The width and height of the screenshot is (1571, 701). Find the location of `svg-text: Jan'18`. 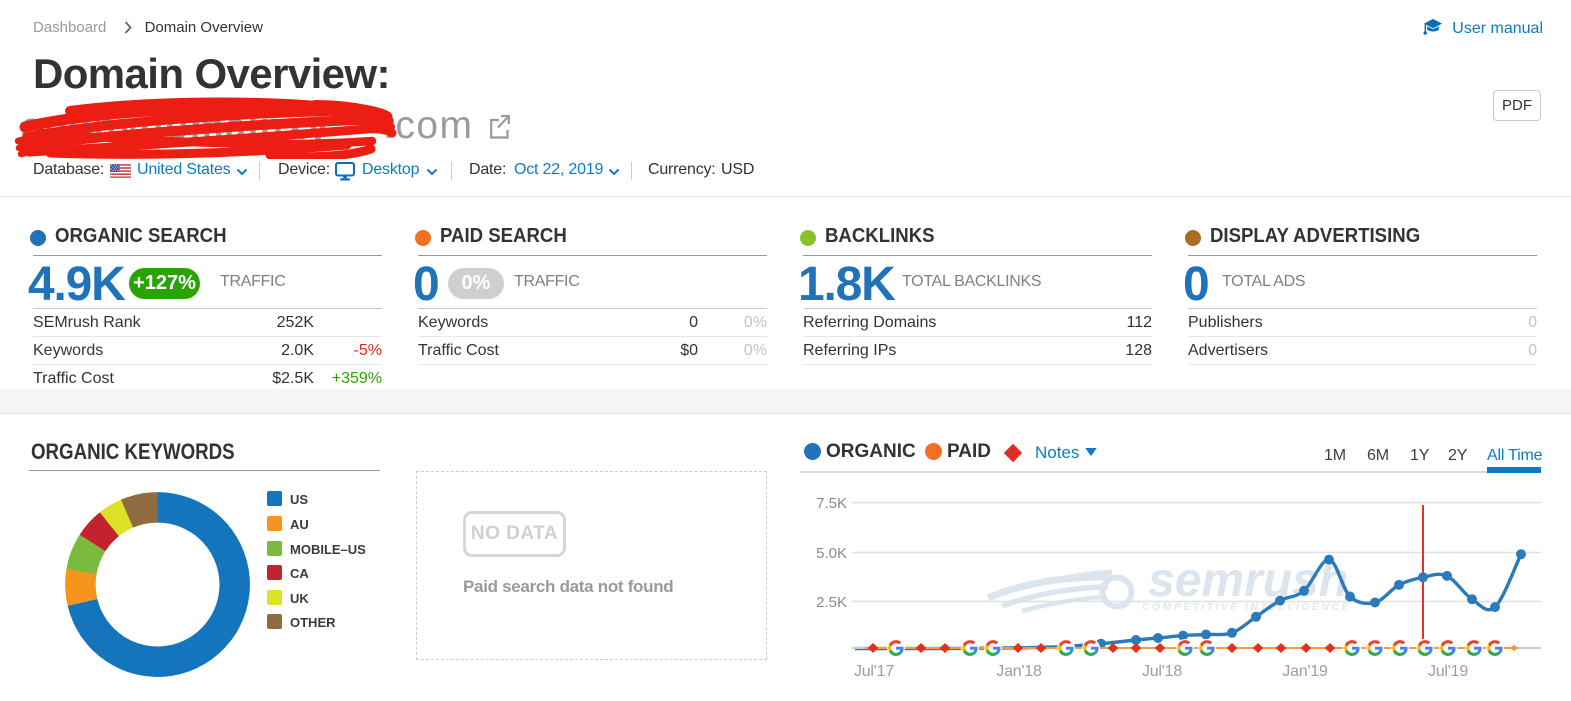

svg-text: Jan'18 is located at coordinates (1019, 671).